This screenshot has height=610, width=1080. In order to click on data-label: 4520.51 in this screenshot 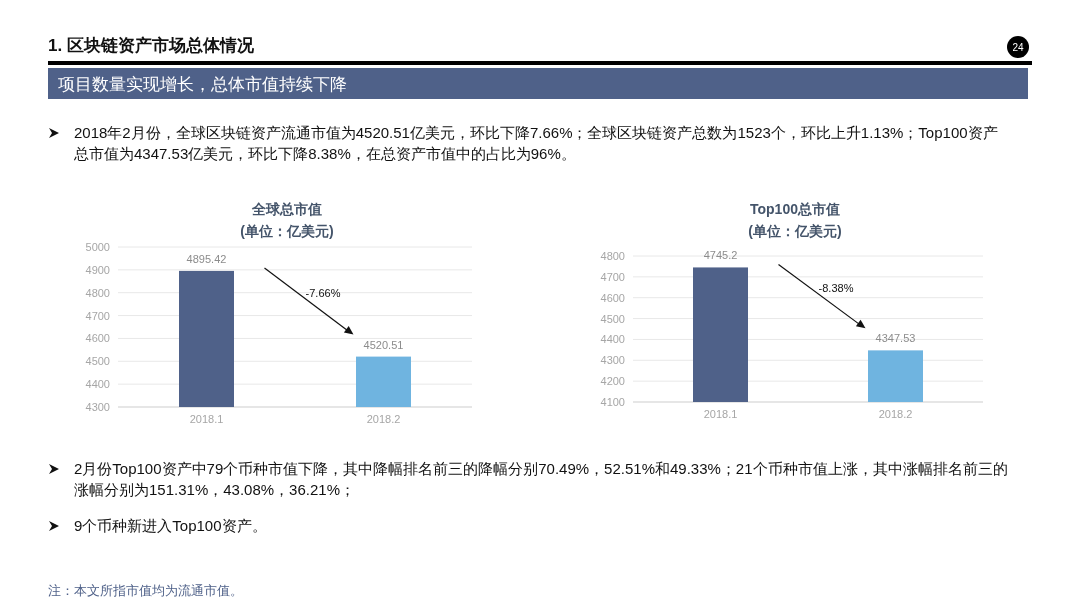, I will do `click(383, 344)`.